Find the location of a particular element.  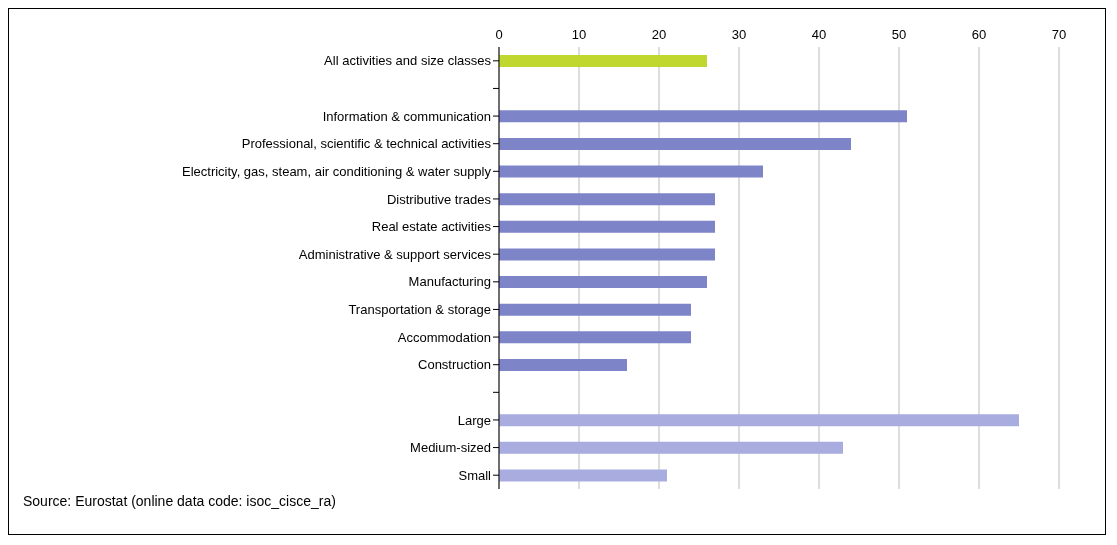

x-tick-label: 30 is located at coordinates (739, 34).